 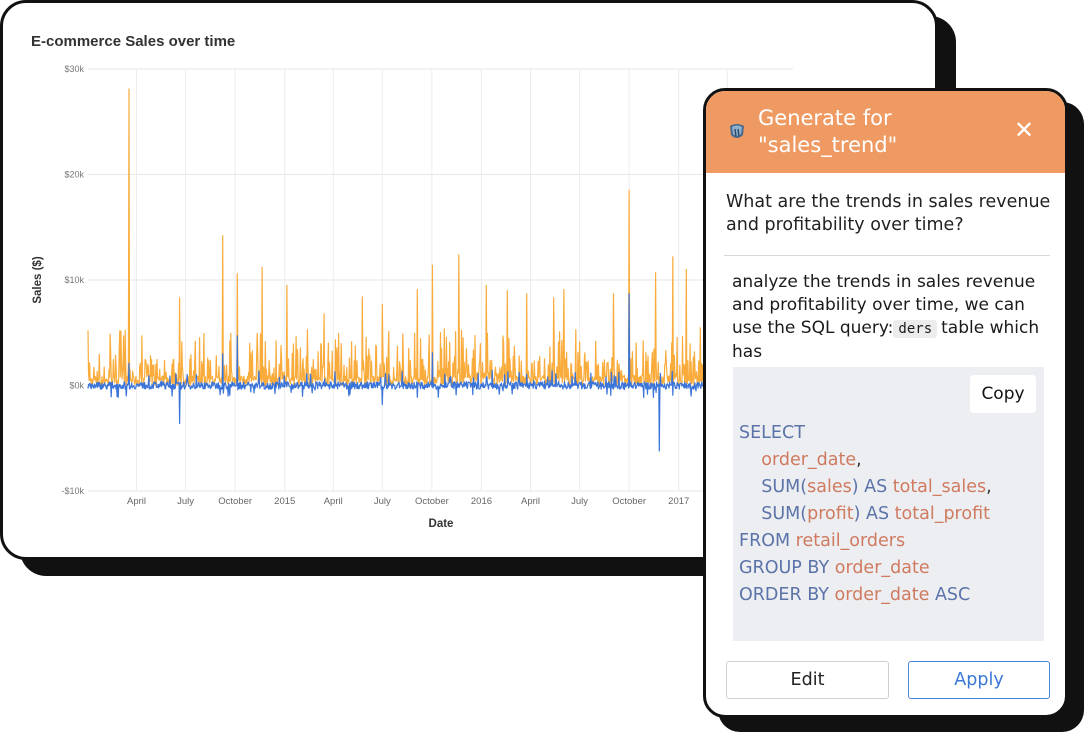 I want to click on y-tick-label: $0k, so click(x=76, y=386).